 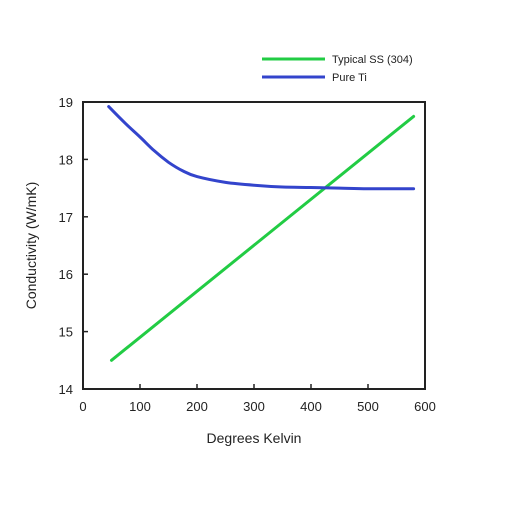 I want to click on y-tick-label: 15, so click(x=66, y=332).